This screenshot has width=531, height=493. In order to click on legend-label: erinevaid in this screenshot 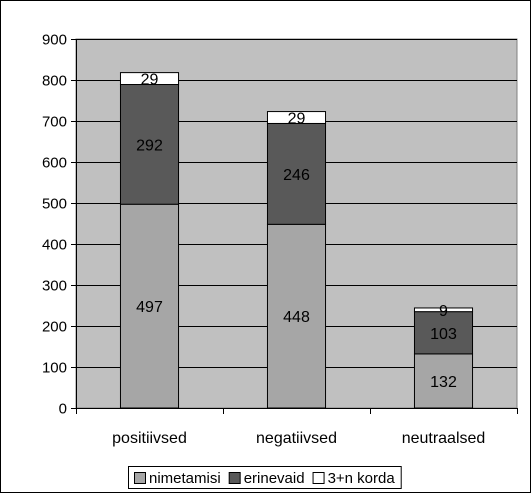, I will do `click(274, 478)`.